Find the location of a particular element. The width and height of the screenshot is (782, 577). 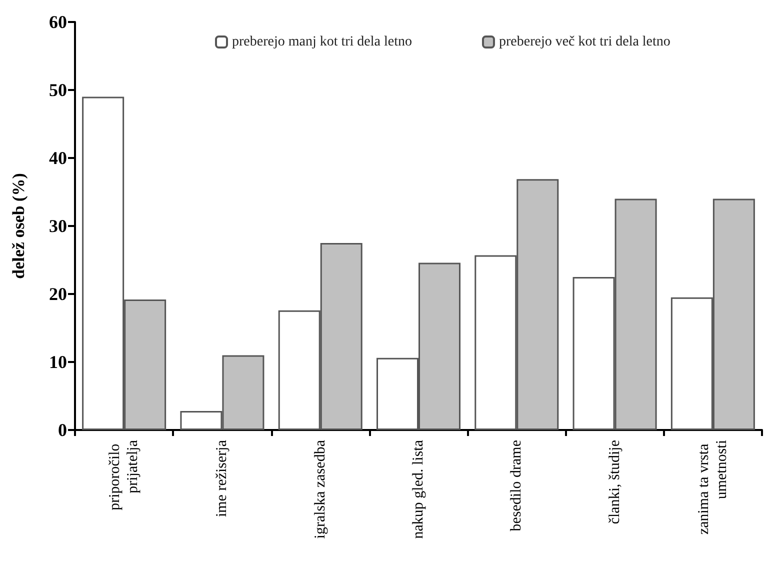

y-tick-label: 60 is located at coordinates (58, 22).